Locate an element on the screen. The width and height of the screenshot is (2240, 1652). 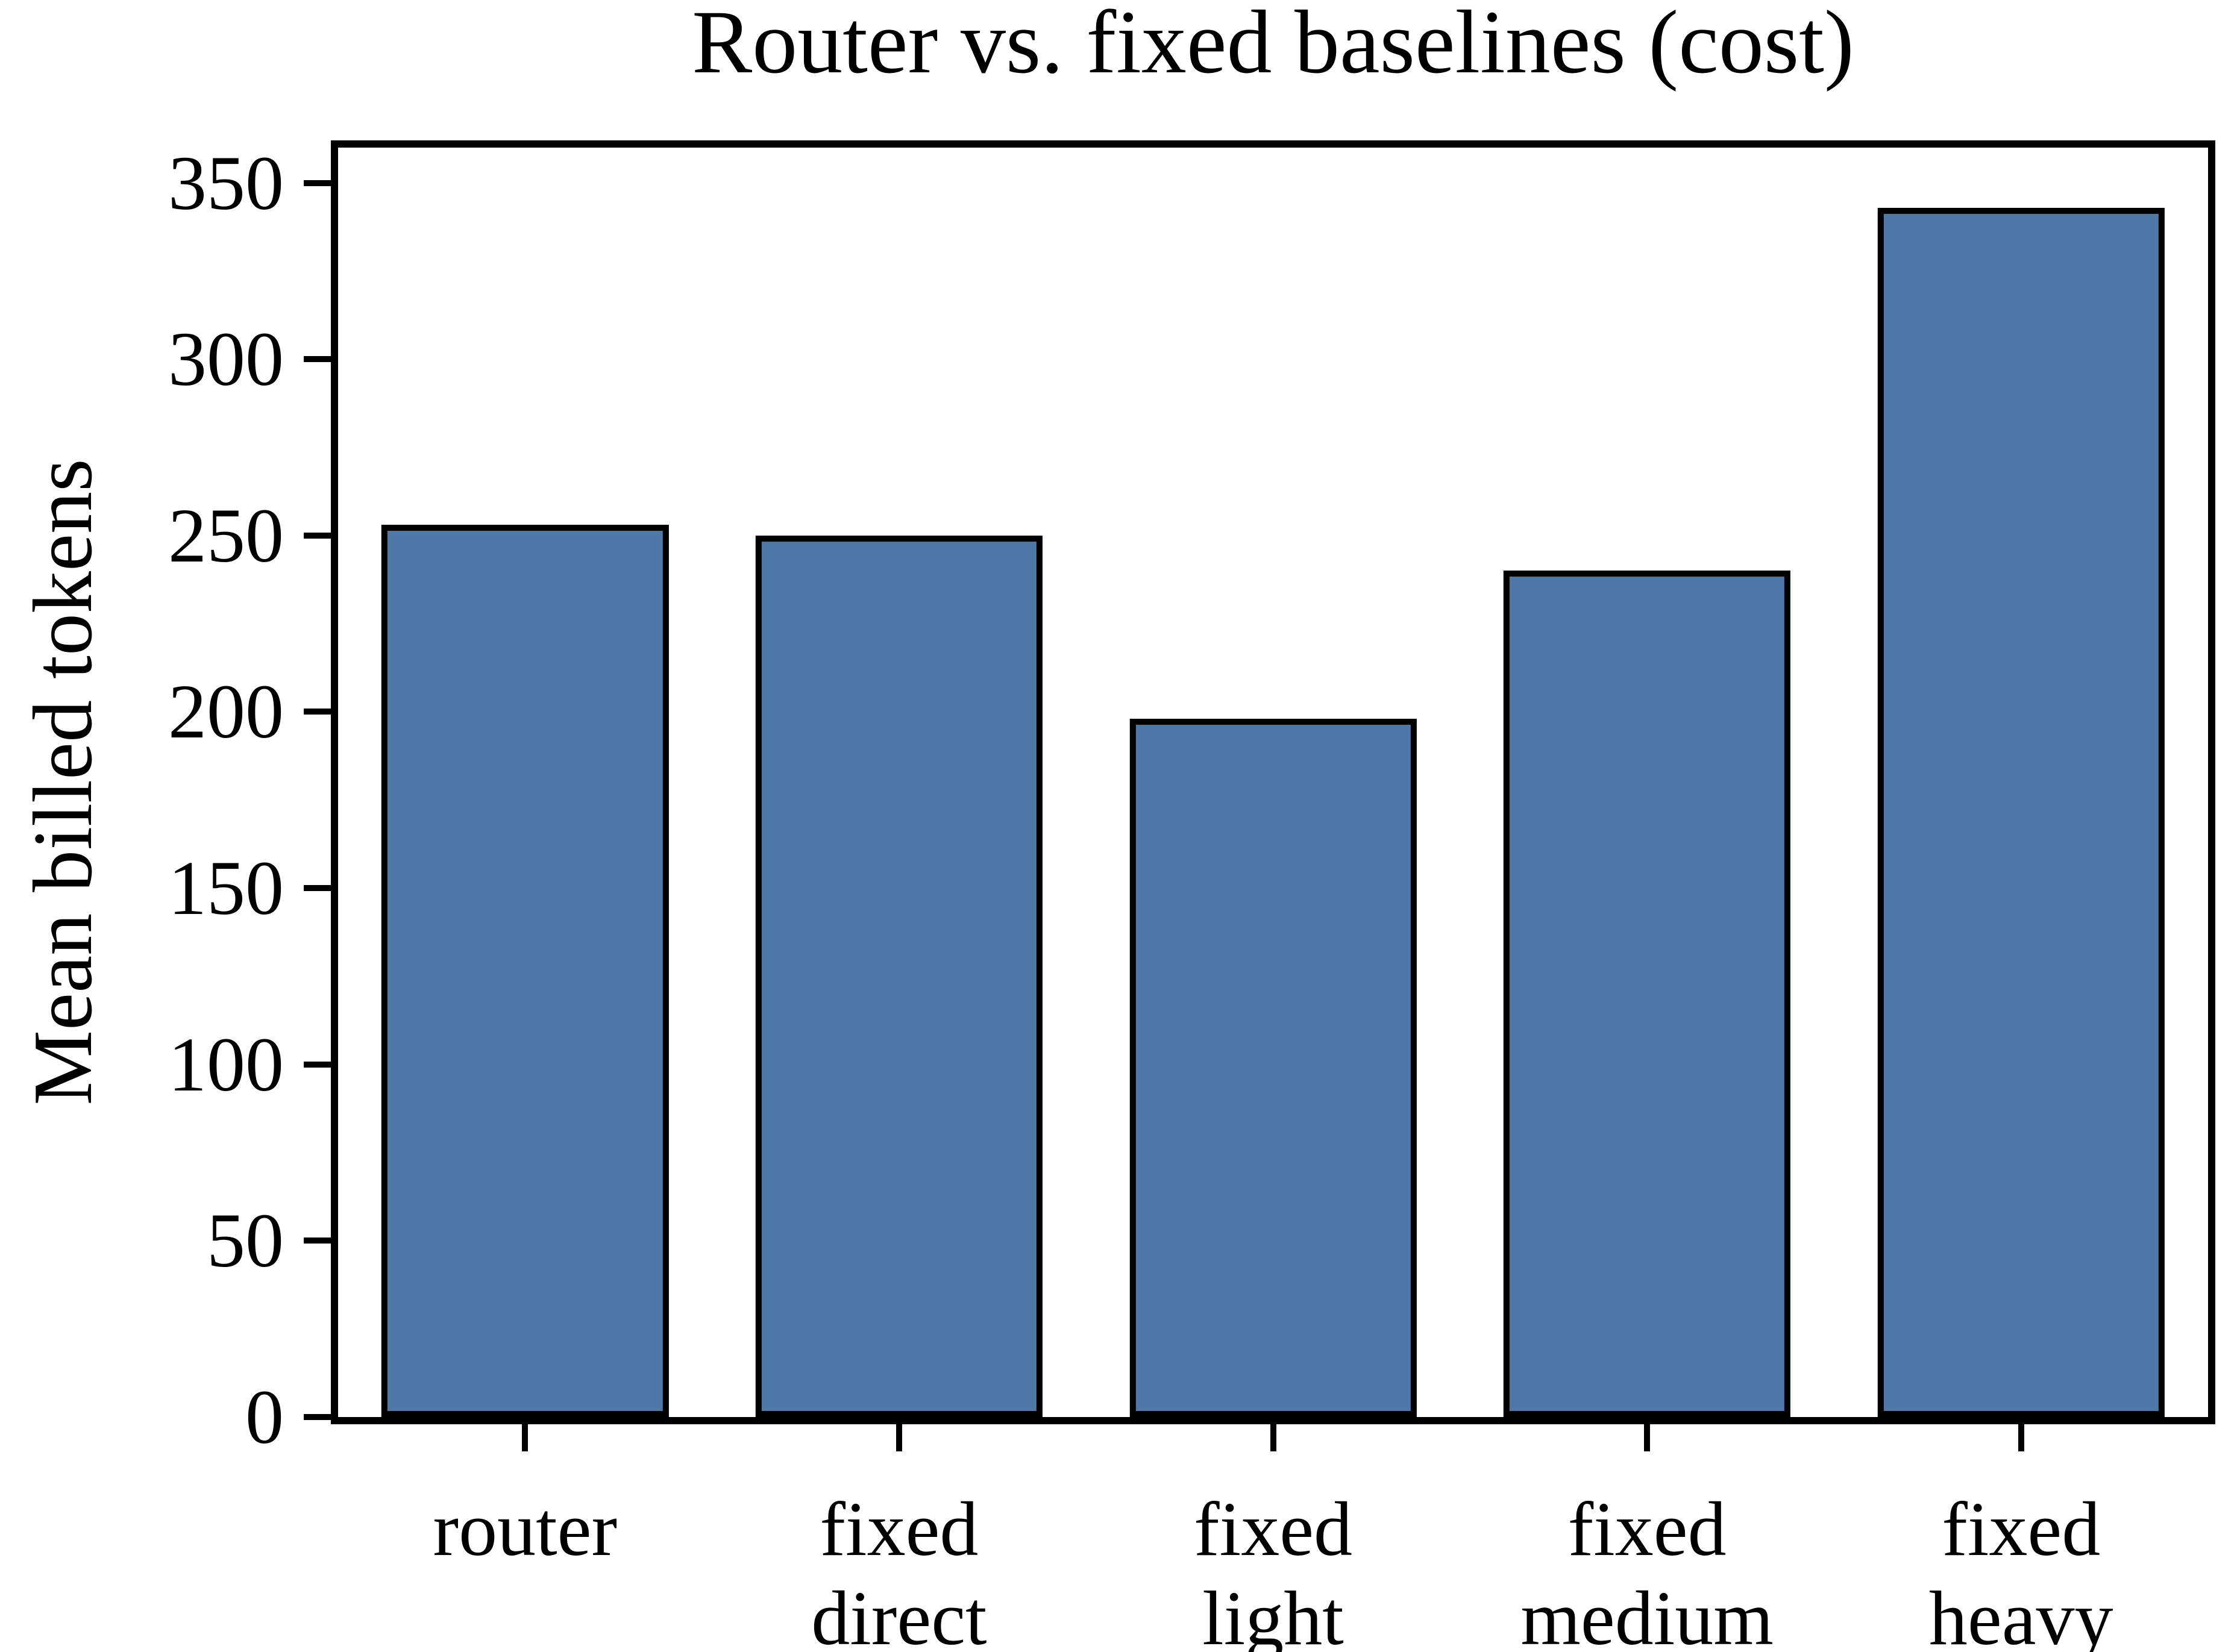
x-tick-label: router is located at coordinates (525, 1529).